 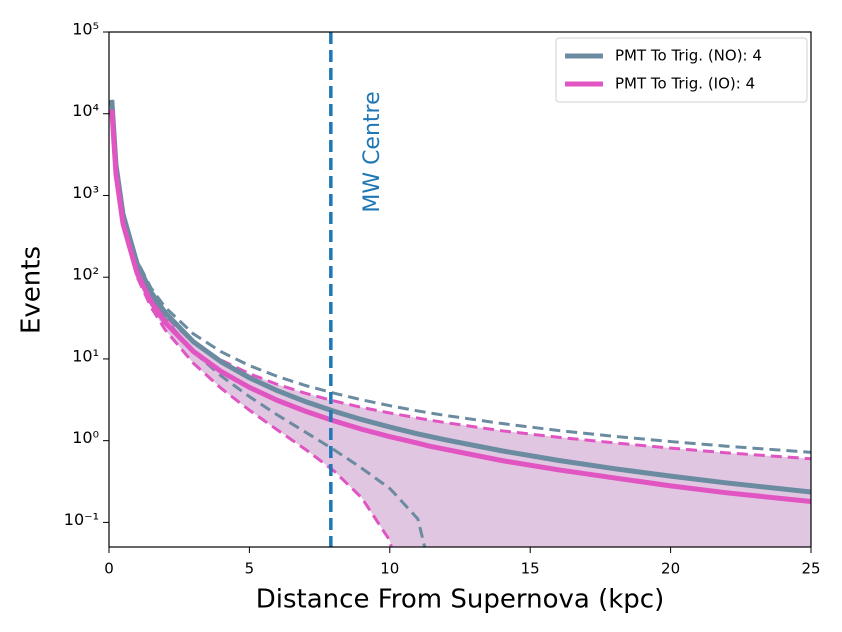 What do you see at coordinates (681, 70) in the screenshot?
I see `legend-box` at bounding box center [681, 70].